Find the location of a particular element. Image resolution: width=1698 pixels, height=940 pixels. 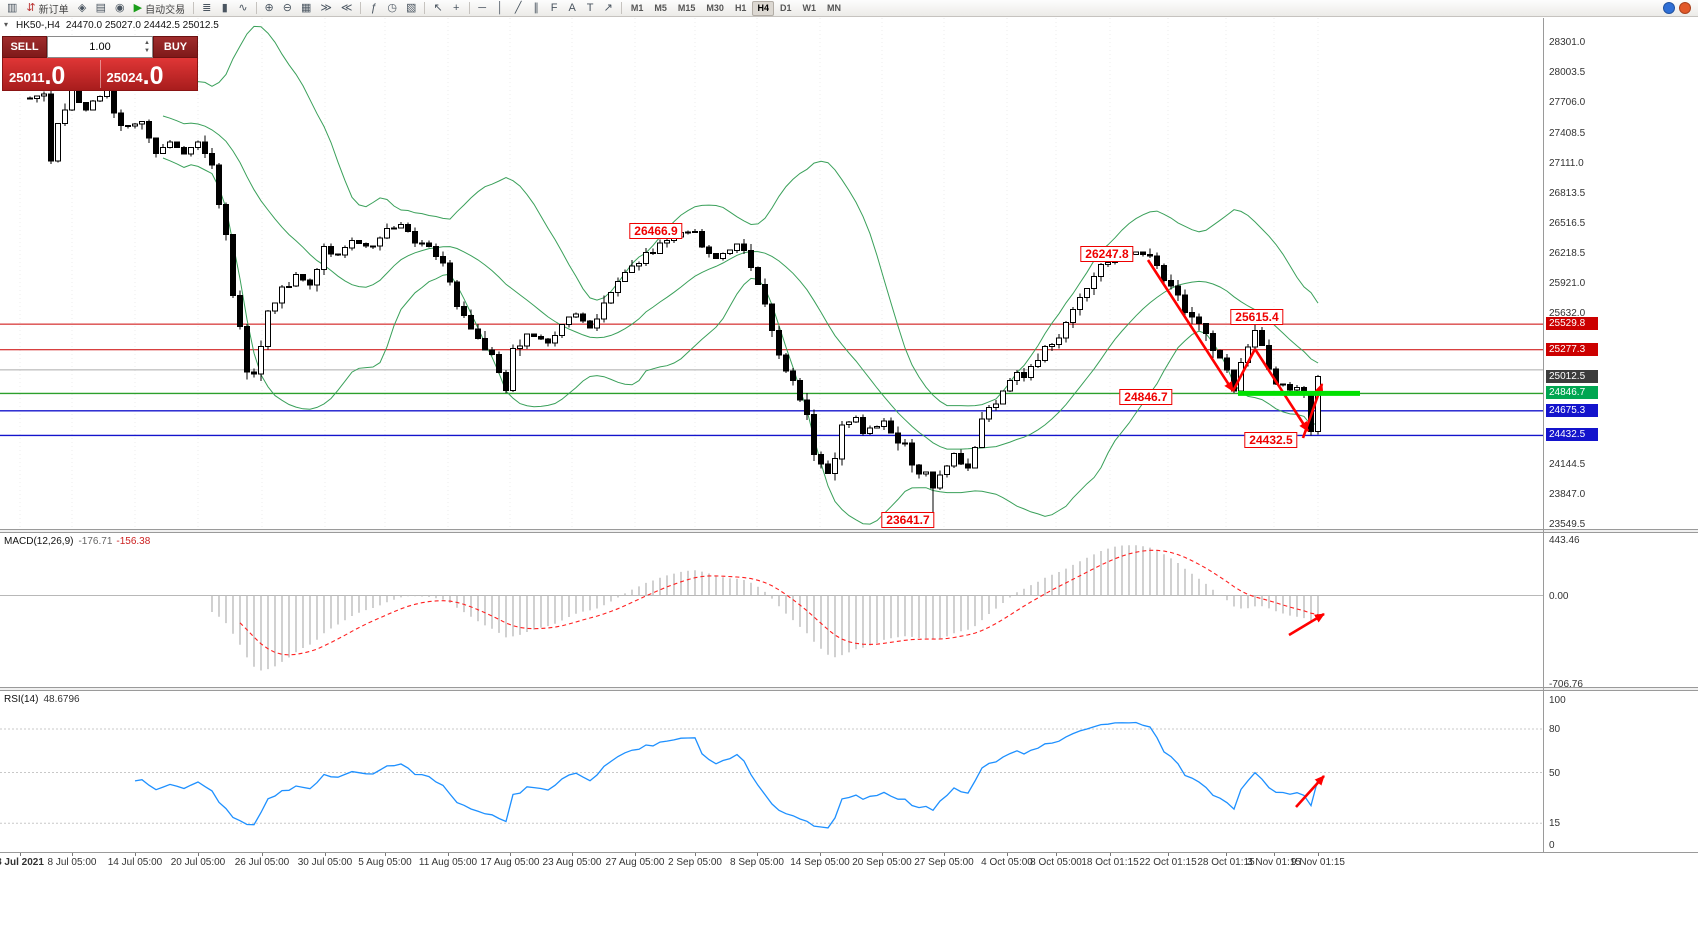

price-tick: 26218.5 is located at coordinates (1567, 254).